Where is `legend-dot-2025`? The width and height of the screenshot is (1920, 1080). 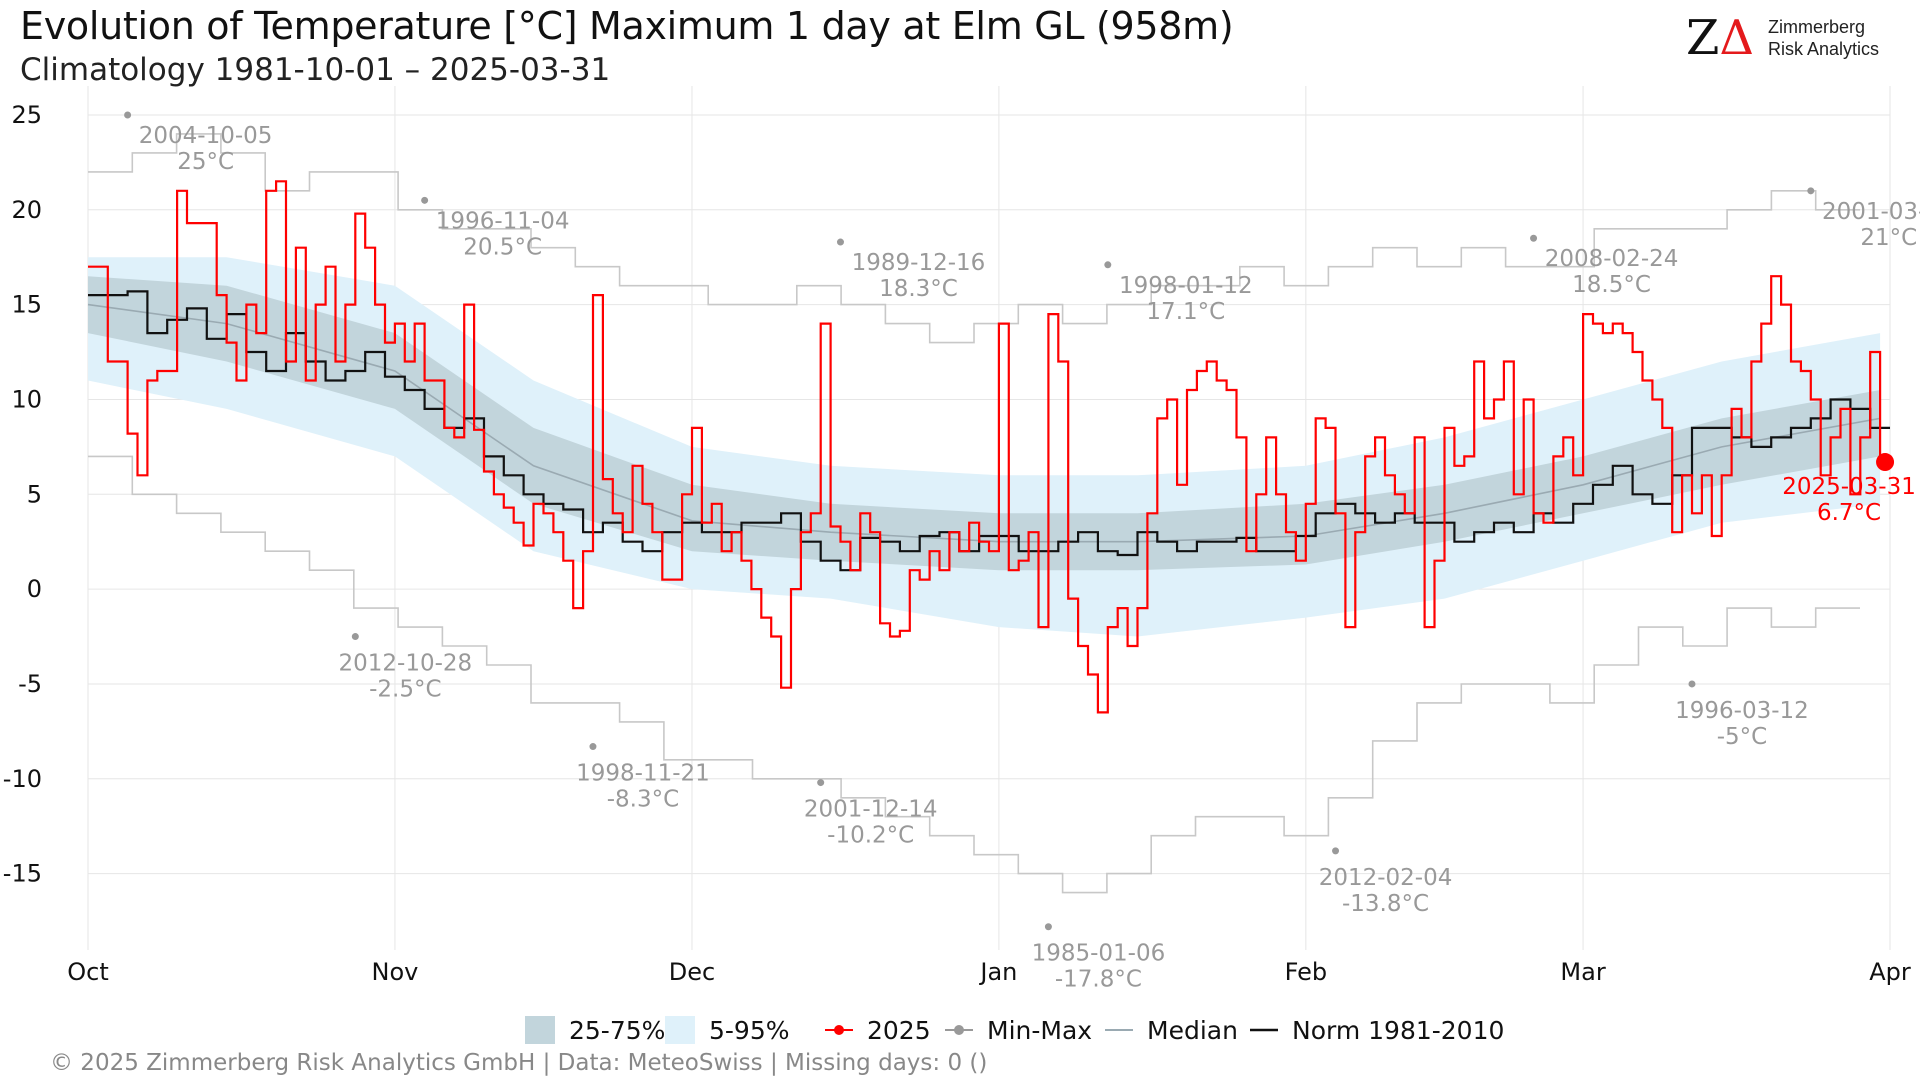
legend-dot-2025 is located at coordinates (839, 1030).